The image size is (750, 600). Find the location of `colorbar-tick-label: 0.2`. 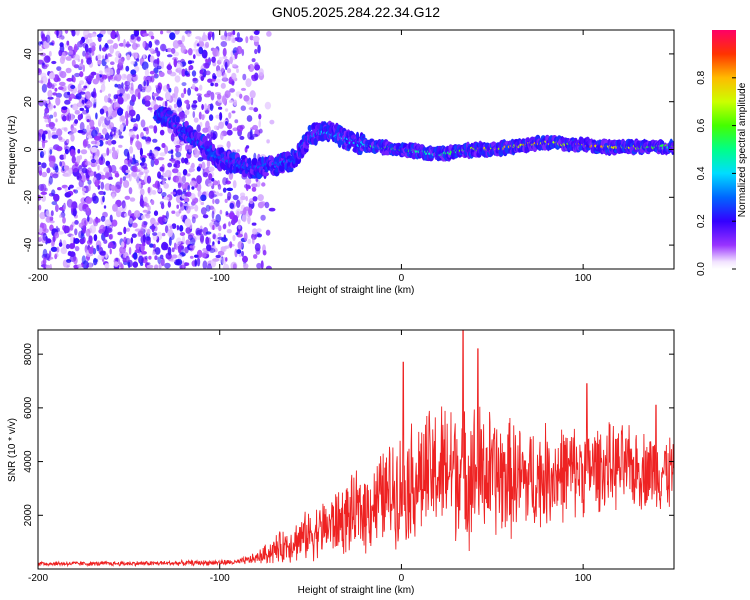

colorbar-tick-label: 0.2 is located at coordinates (701, 221).